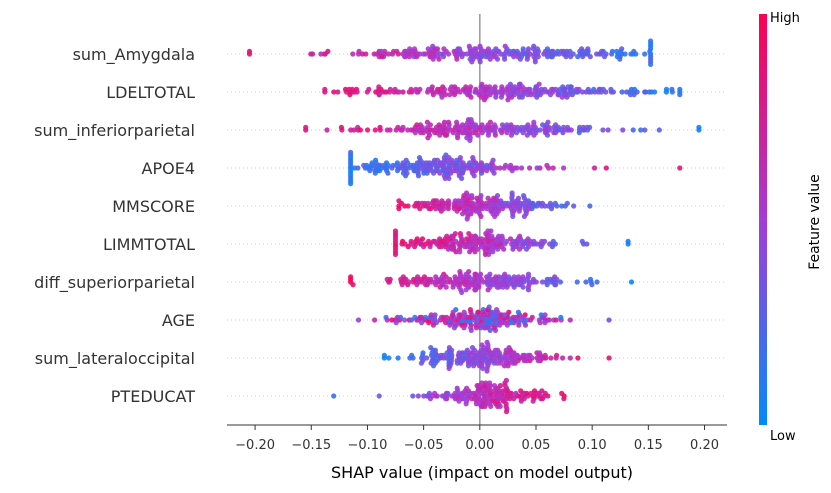 This screenshot has height=493, width=831. What do you see at coordinates (815, 222) in the screenshot?
I see `colorbar-title: Feature value` at bounding box center [815, 222].